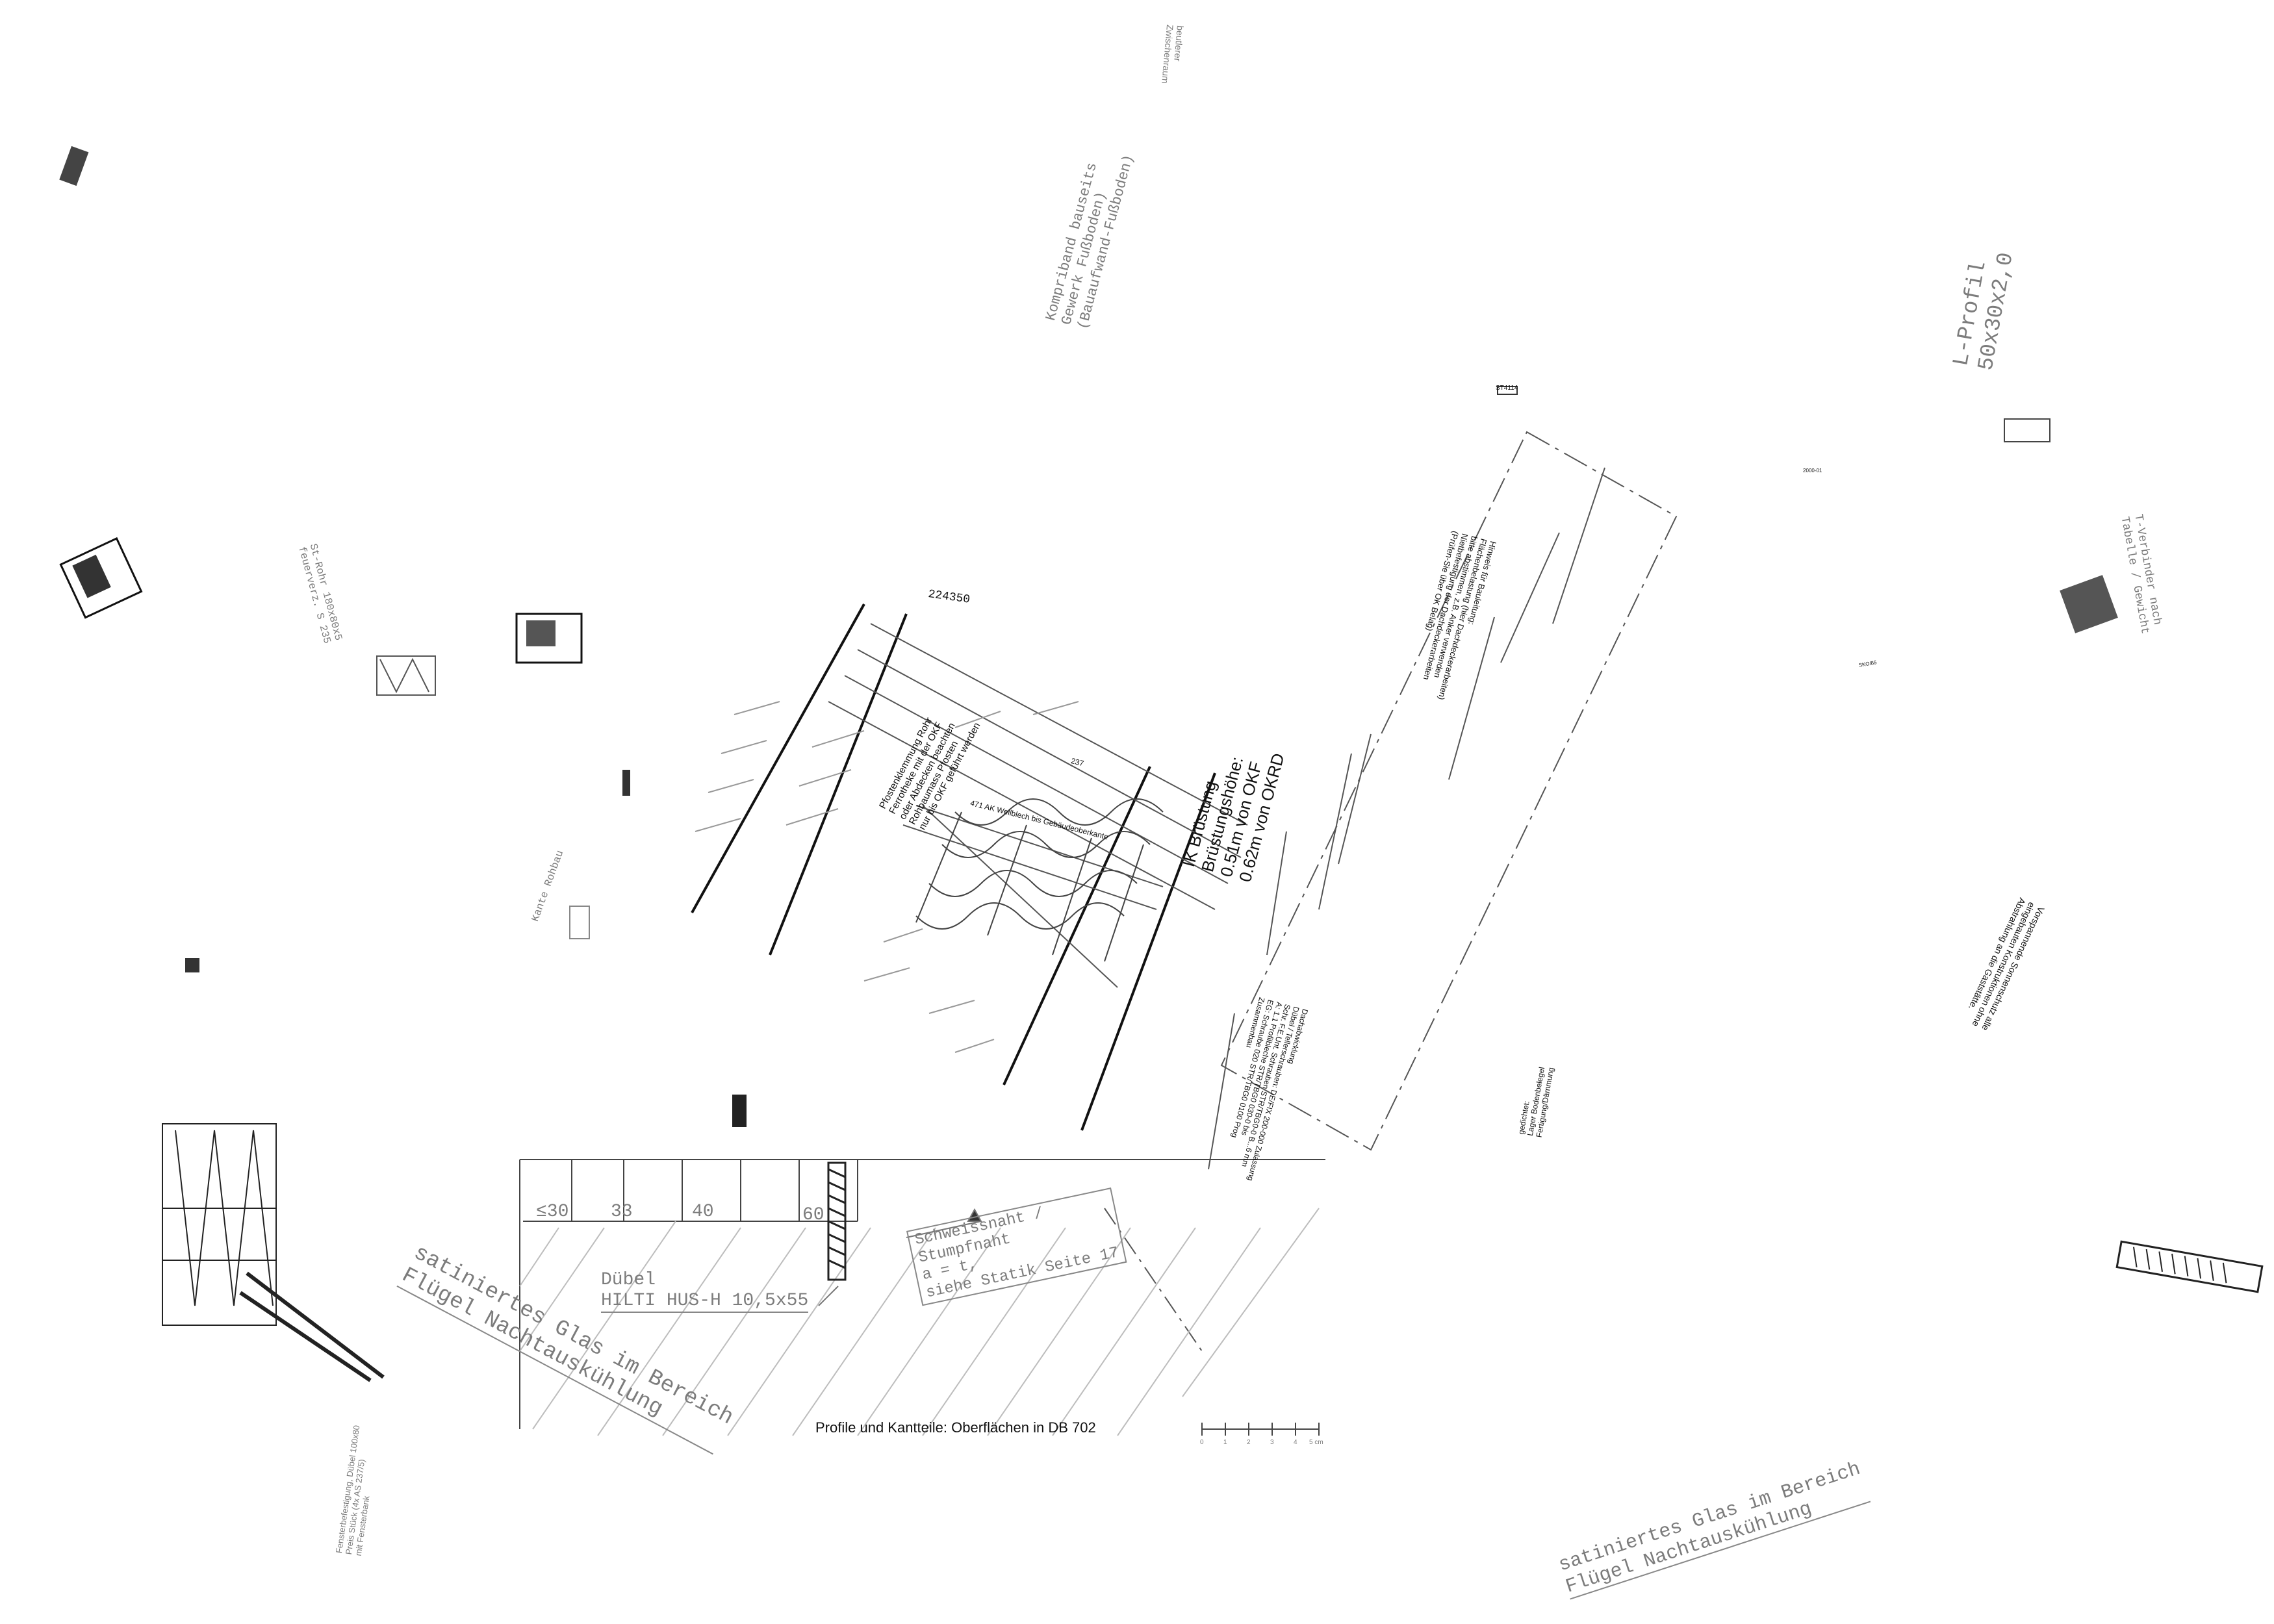  Describe the element at coordinates (628, 1280) in the screenshot. I see `duebel-title: Dübel` at that location.